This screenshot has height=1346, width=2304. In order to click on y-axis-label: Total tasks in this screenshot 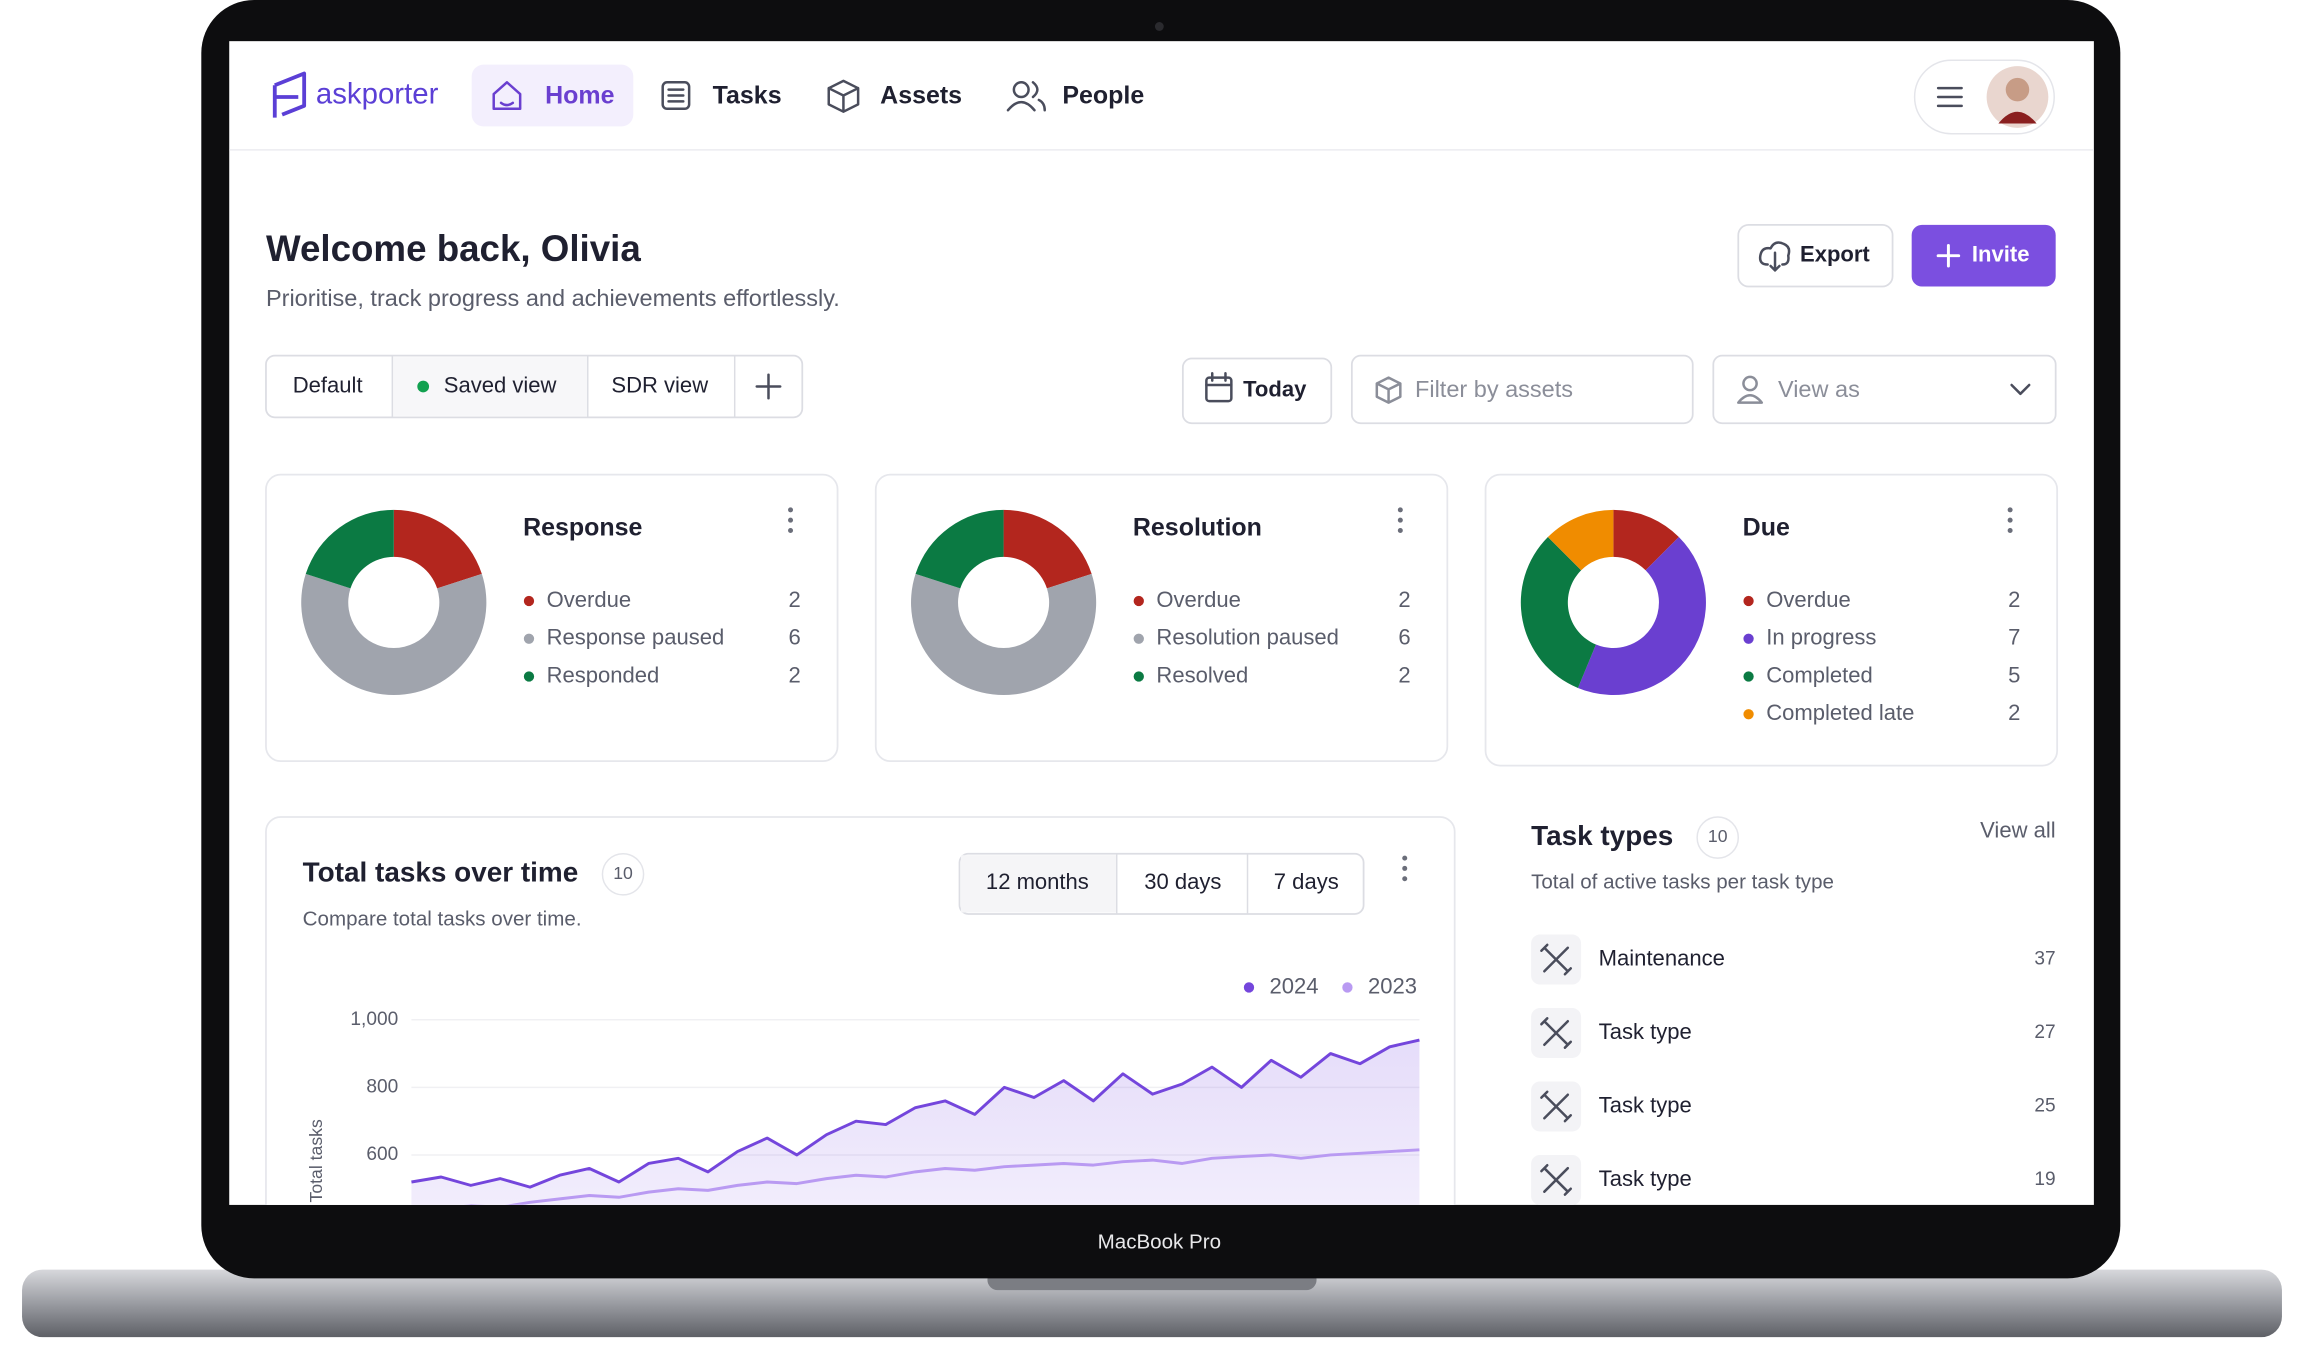, I will do `click(316, 1160)`.